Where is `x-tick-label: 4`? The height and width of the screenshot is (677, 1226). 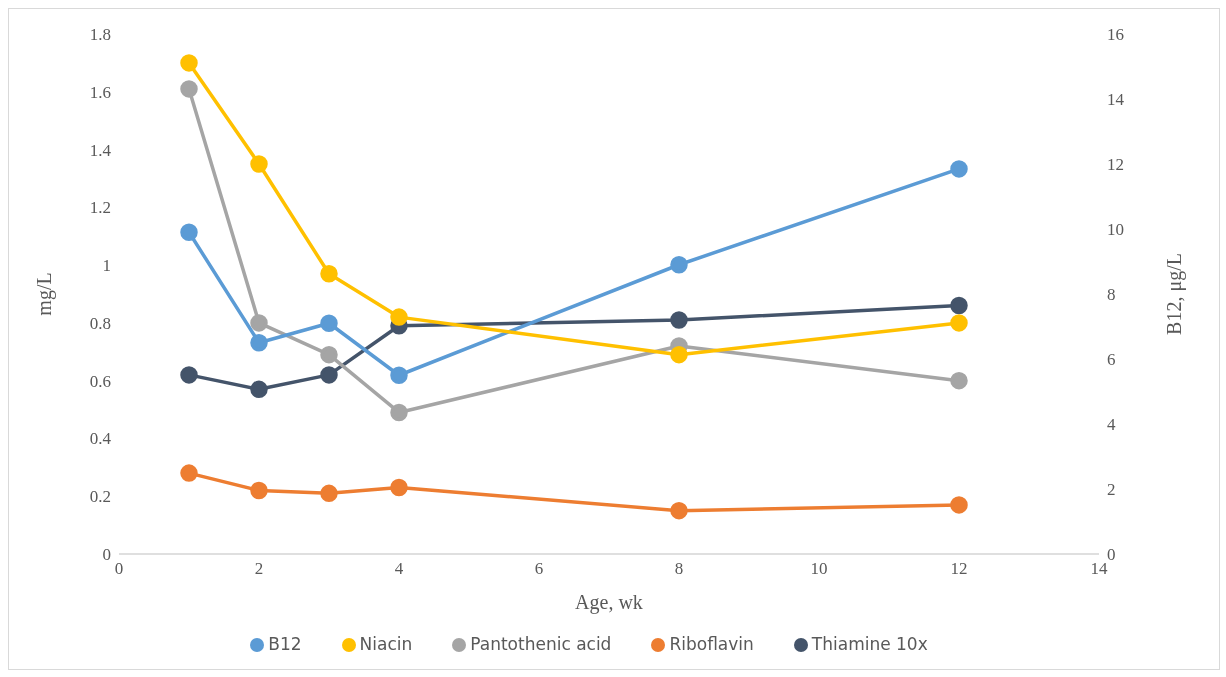
x-tick-label: 4 is located at coordinates (399, 569).